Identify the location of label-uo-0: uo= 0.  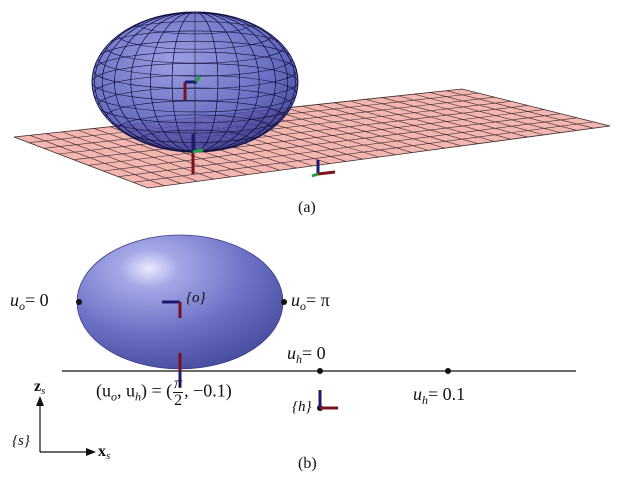
(29, 301).